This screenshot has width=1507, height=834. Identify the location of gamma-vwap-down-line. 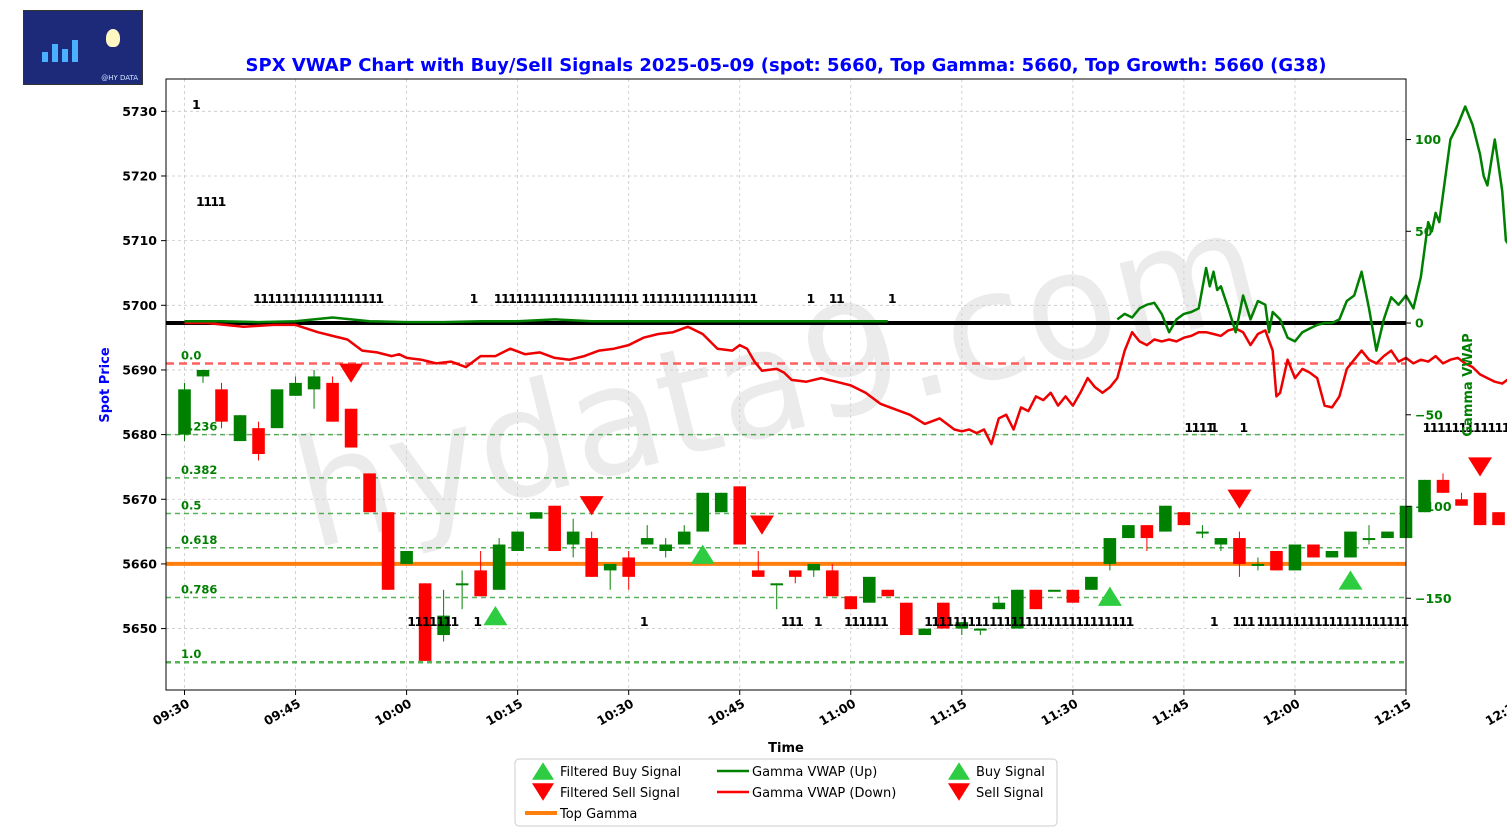
(845, 383).